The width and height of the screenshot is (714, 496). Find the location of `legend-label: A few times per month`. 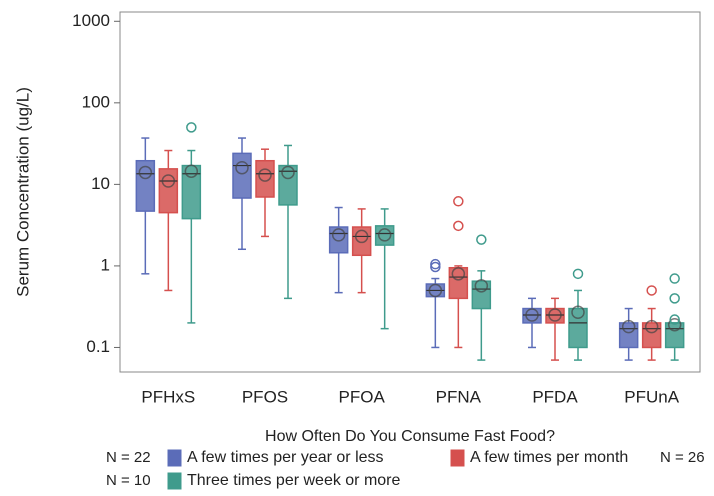

legend-label: A few times per month is located at coordinates (549, 457).